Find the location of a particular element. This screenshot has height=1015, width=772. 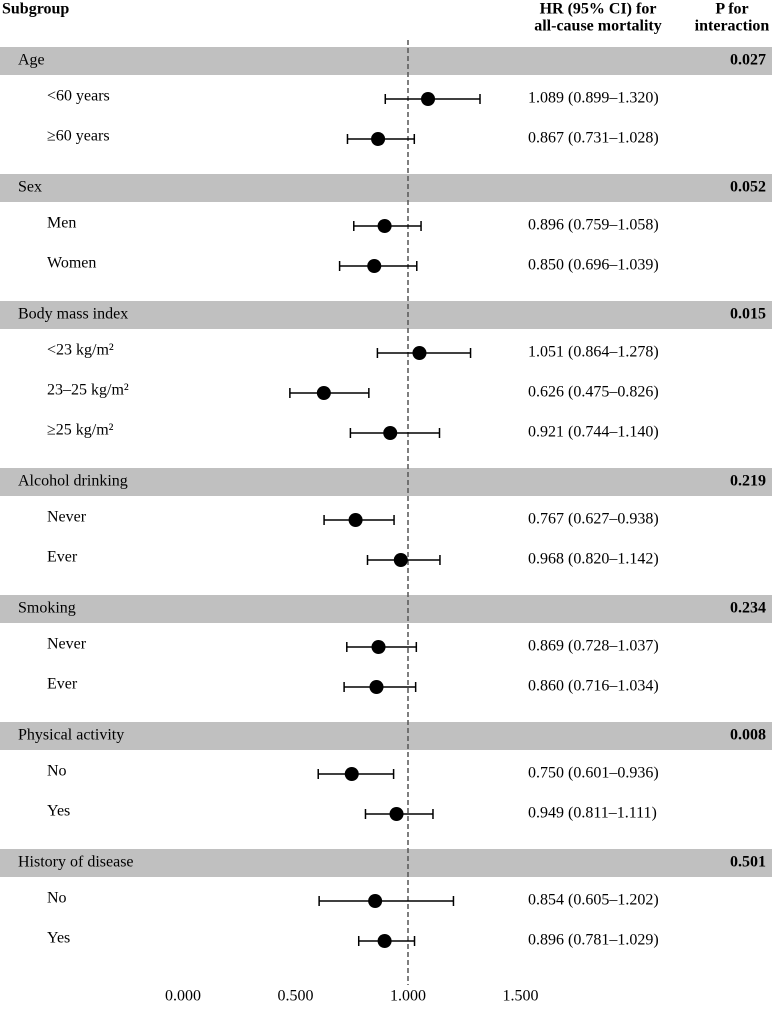

subgroup-label: <23 kg/m² is located at coordinates (80, 350).